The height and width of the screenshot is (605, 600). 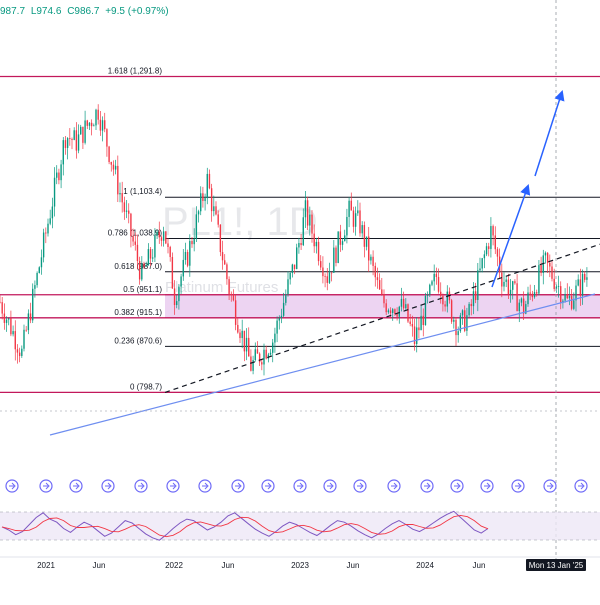 What do you see at coordinates (221, 287) in the screenshot?
I see `watermark-name: Platinum Futures` at bounding box center [221, 287].